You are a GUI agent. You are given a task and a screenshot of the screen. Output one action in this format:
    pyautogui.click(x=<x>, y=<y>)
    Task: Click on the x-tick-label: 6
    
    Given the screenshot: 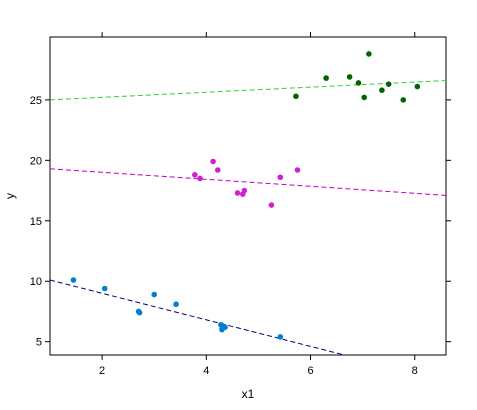 What is the action you would take?
    pyautogui.click(x=310, y=371)
    